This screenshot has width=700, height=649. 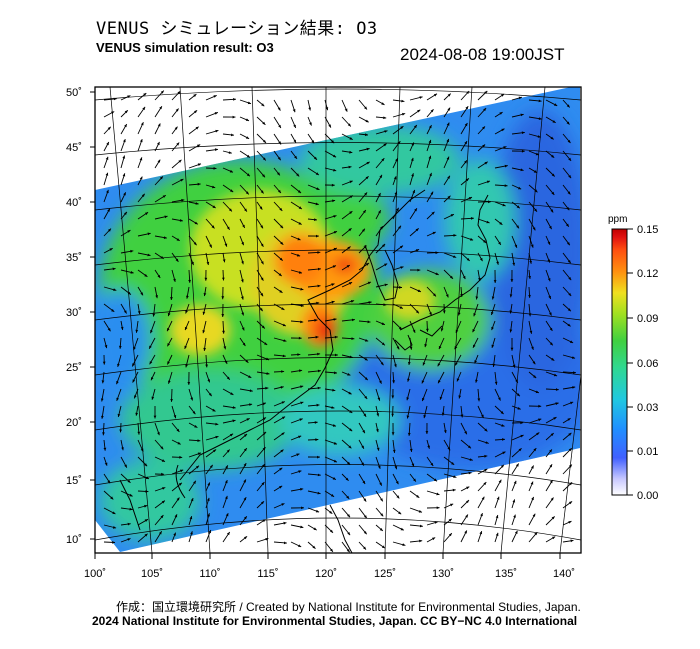 What do you see at coordinates (385, 574) in the screenshot?
I see `lon-label: 125˚` at bounding box center [385, 574].